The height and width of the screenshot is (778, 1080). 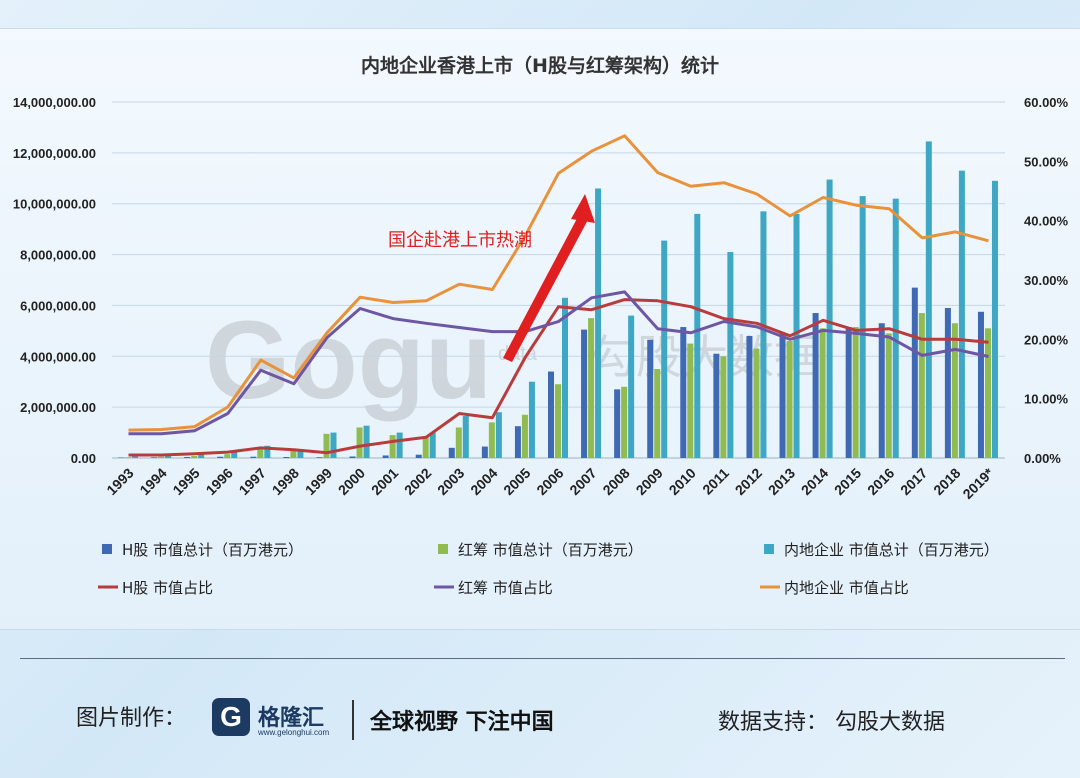 What do you see at coordinates (847, 481) in the screenshot?
I see `x-axis-tick-label: 2015` at bounding box center [847, 481].